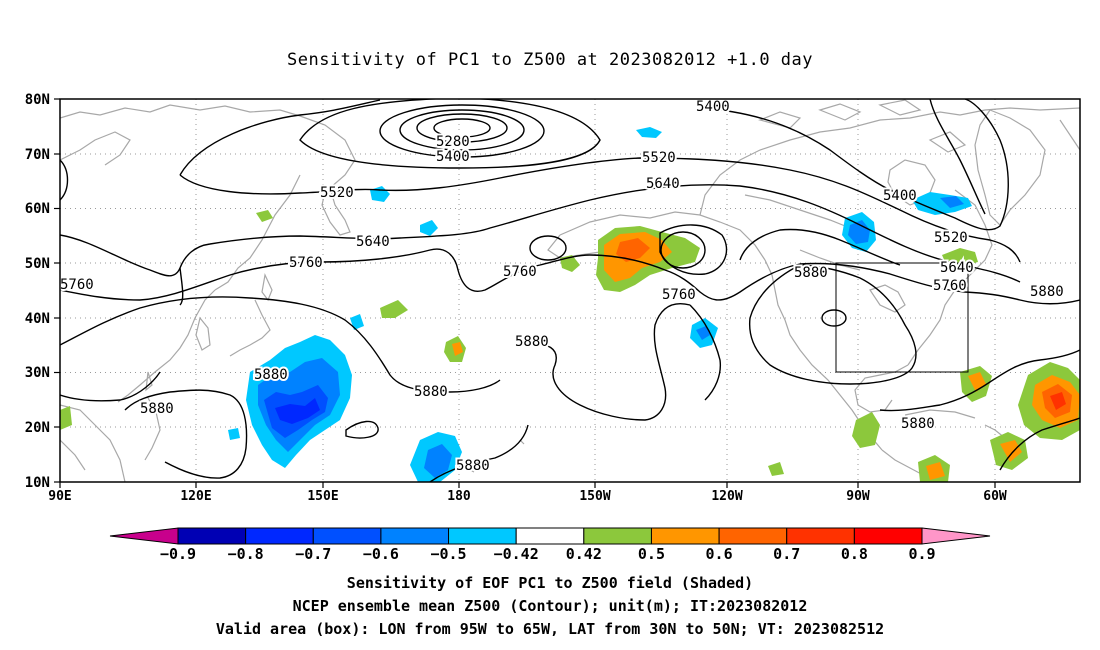 The height and width of the screenshot is (650, 1100). What do you see at coordinates (956, 536) in the screenshot?
I see `colorbar-upper-triangle` at bounding box center [956, 536].